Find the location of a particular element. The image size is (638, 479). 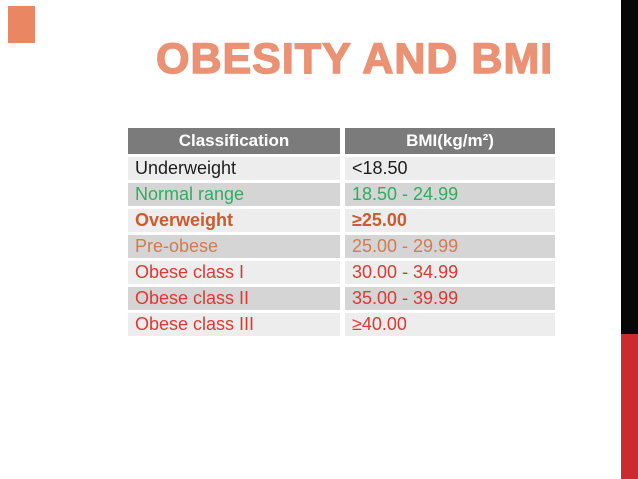

table-row: Obese class I 30.00 - 34.99 is located at coordinates (341, 272).